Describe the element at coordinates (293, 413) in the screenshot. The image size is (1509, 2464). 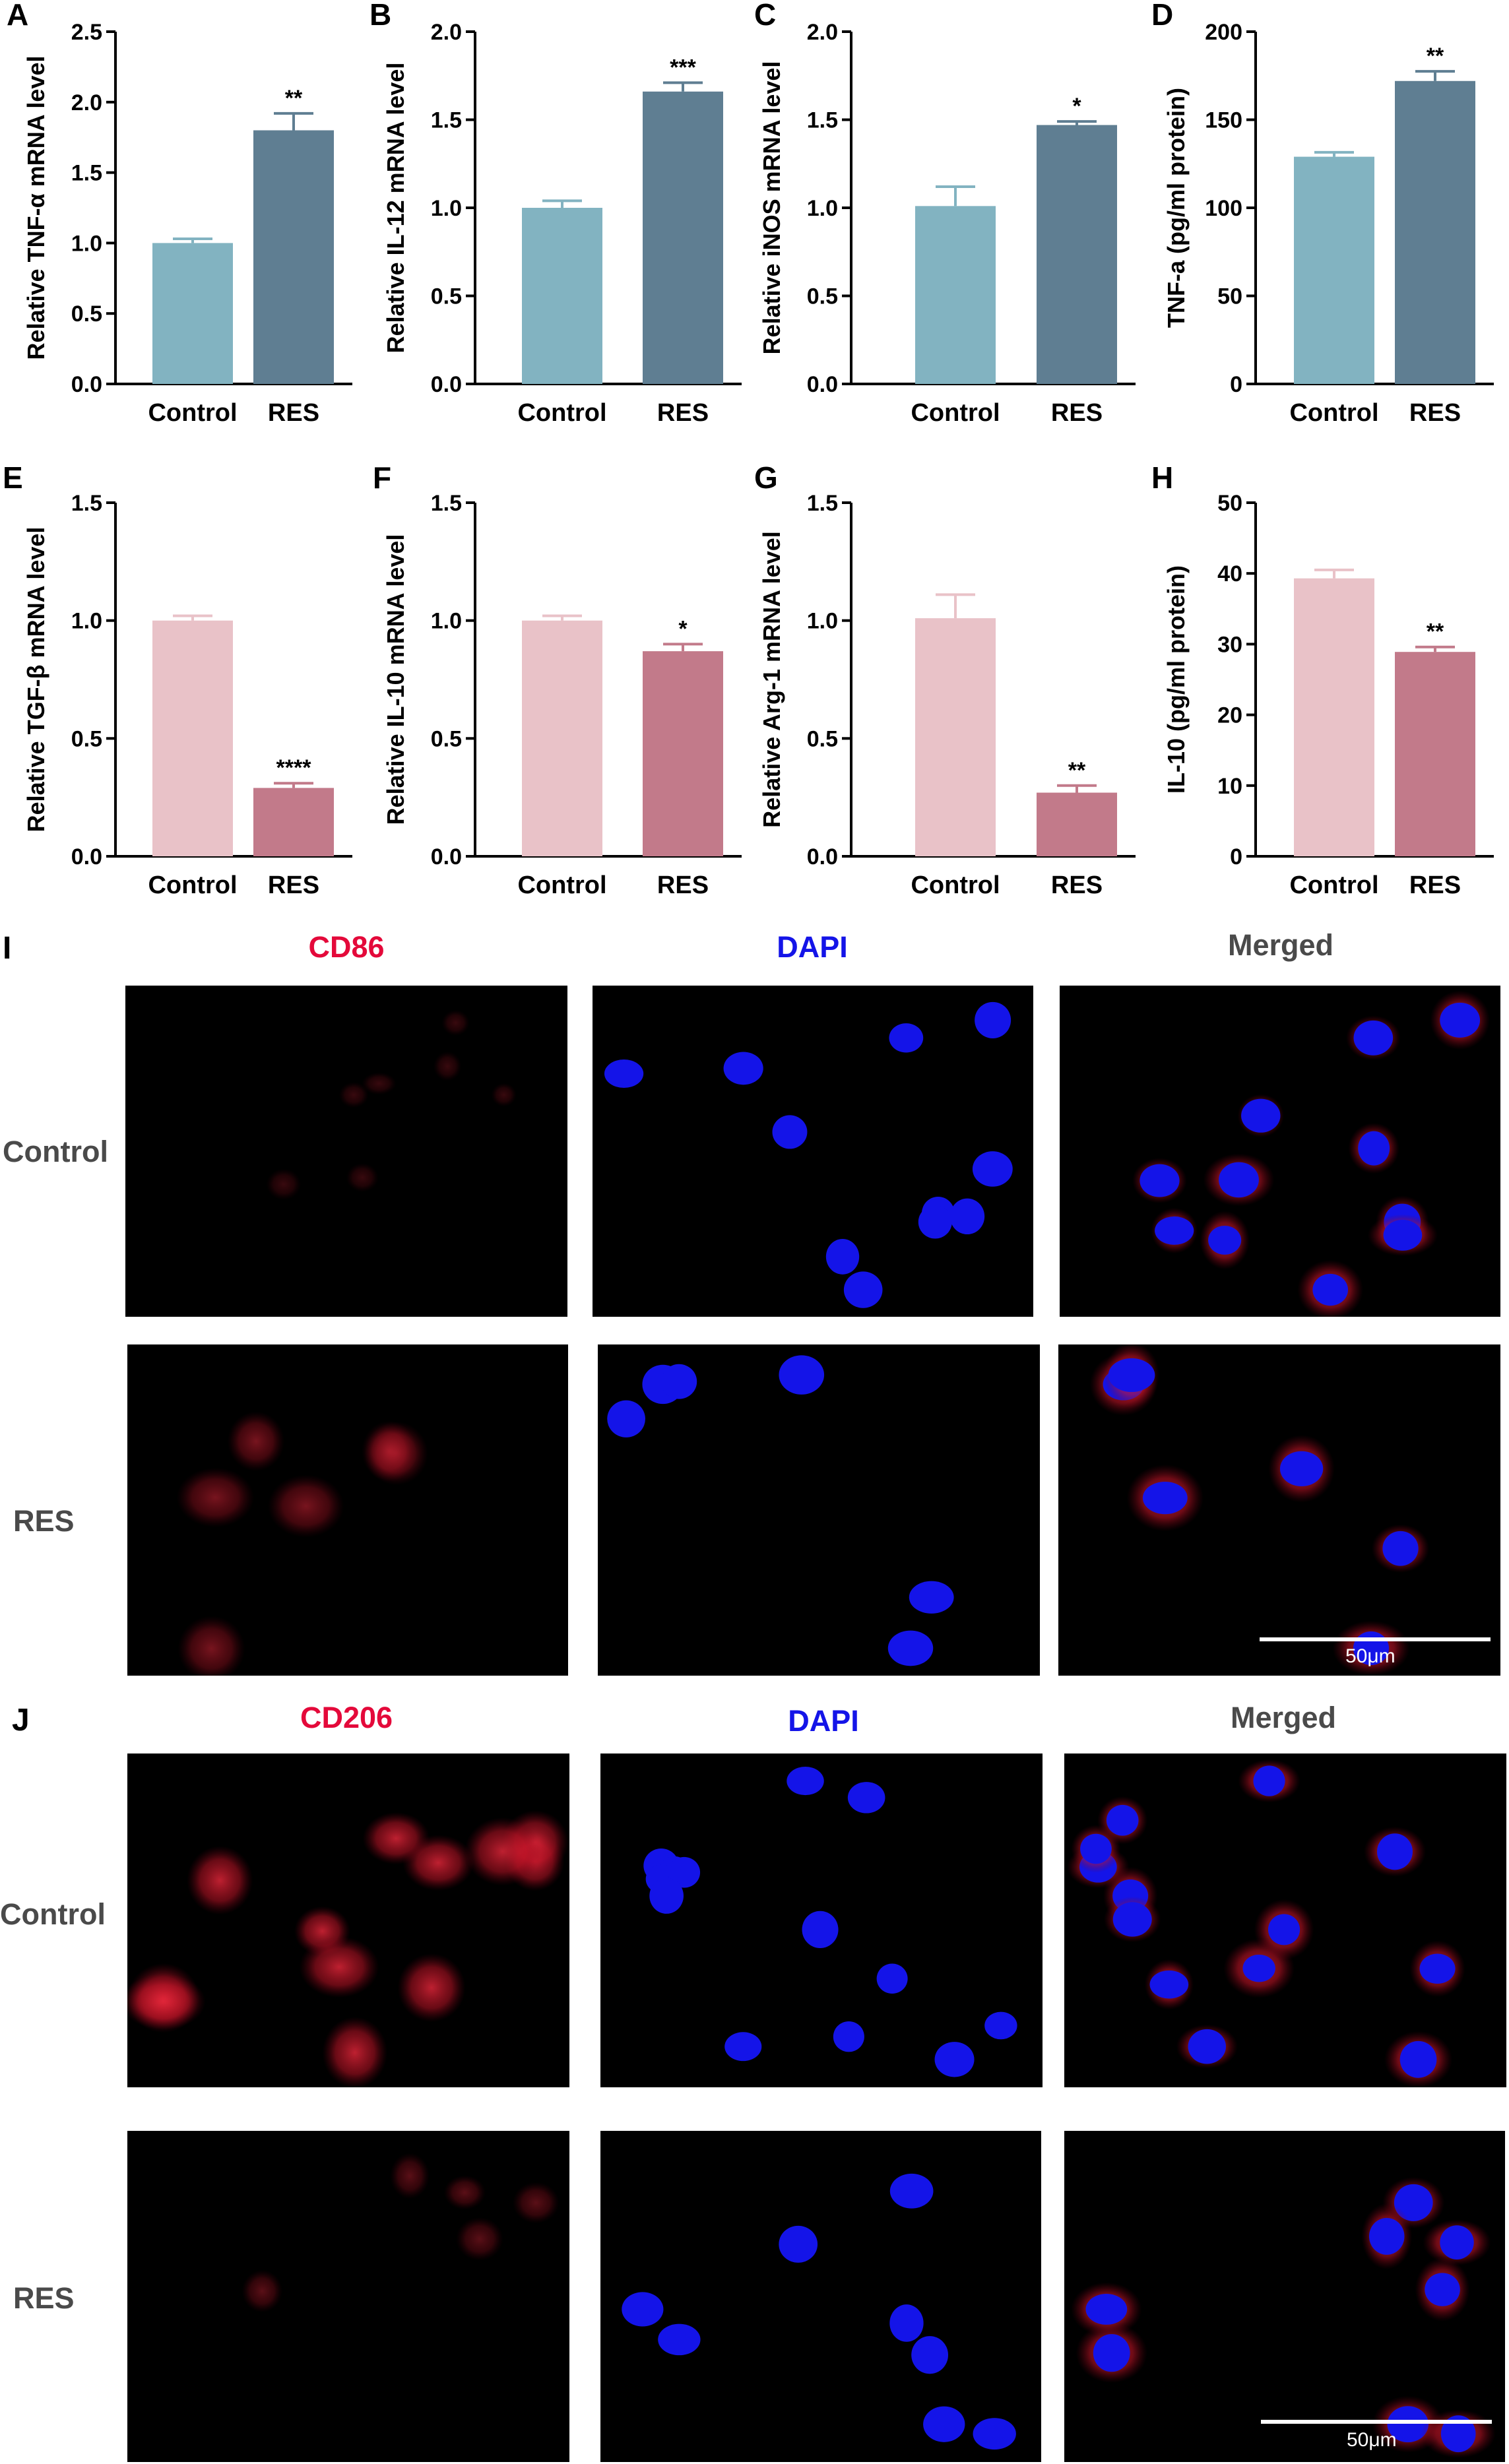
I see `chart-a-x-tick-label: RES` at that location.